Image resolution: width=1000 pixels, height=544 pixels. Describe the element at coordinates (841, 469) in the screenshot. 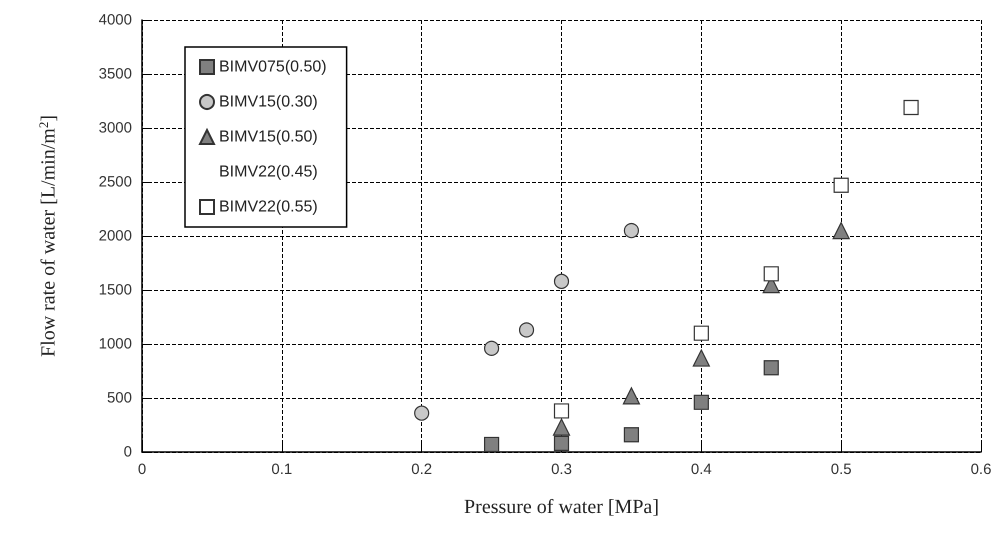

I see `x-tick-label: 0.5` at that location.